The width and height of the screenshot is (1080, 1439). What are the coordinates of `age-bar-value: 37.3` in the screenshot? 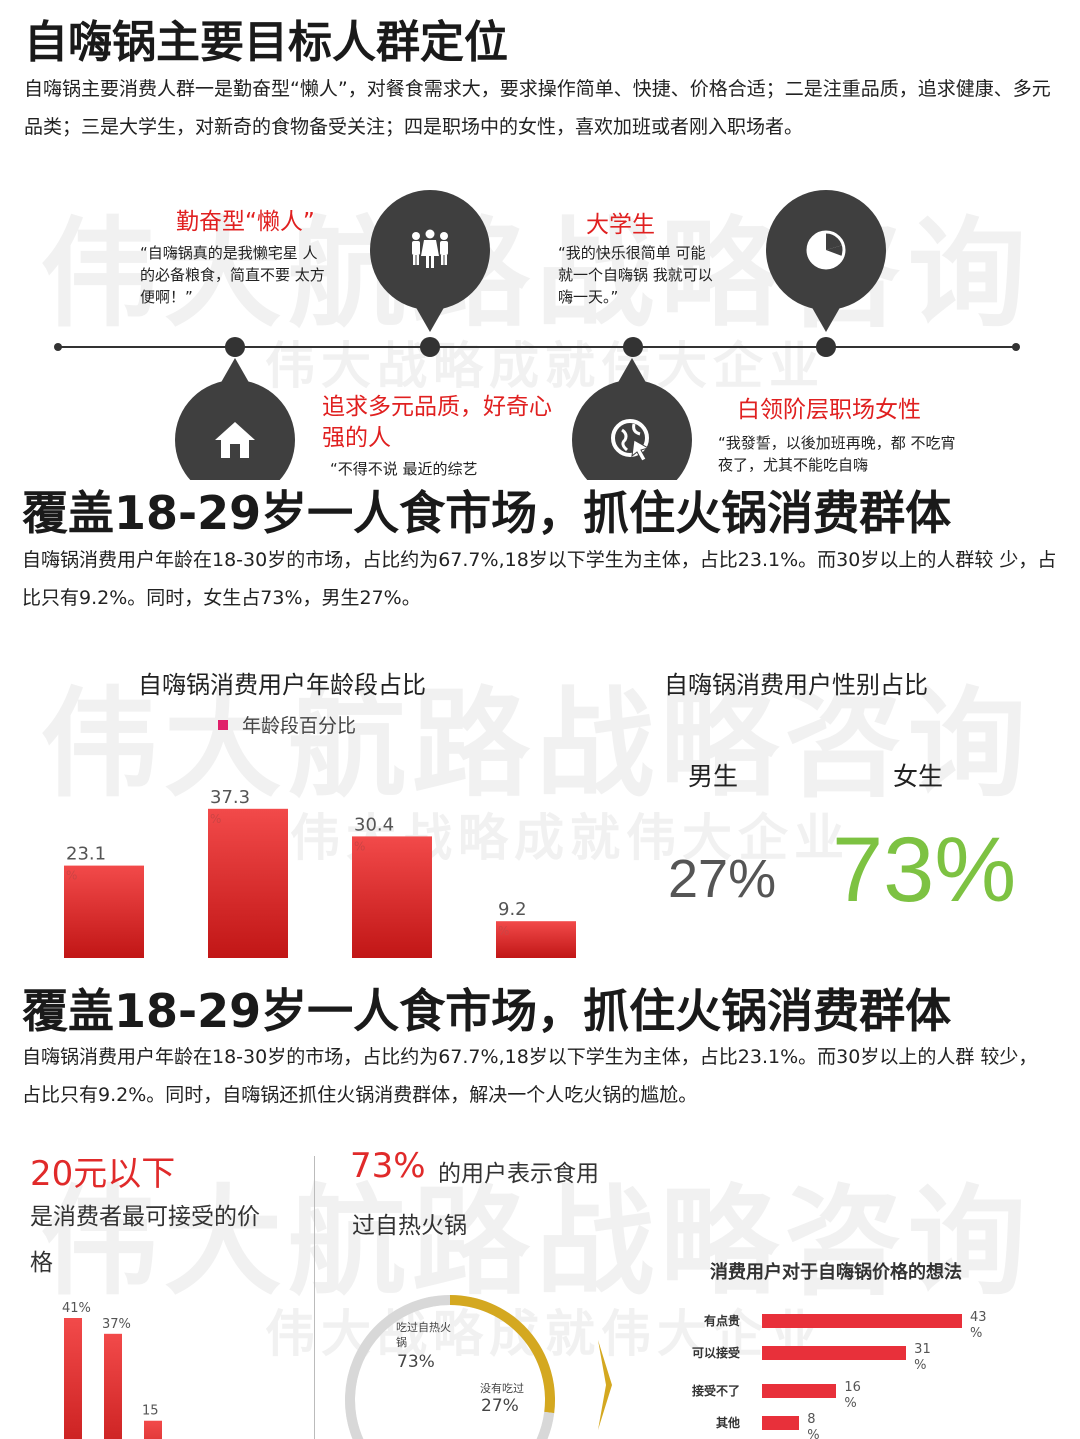 It's located at (230, 797).